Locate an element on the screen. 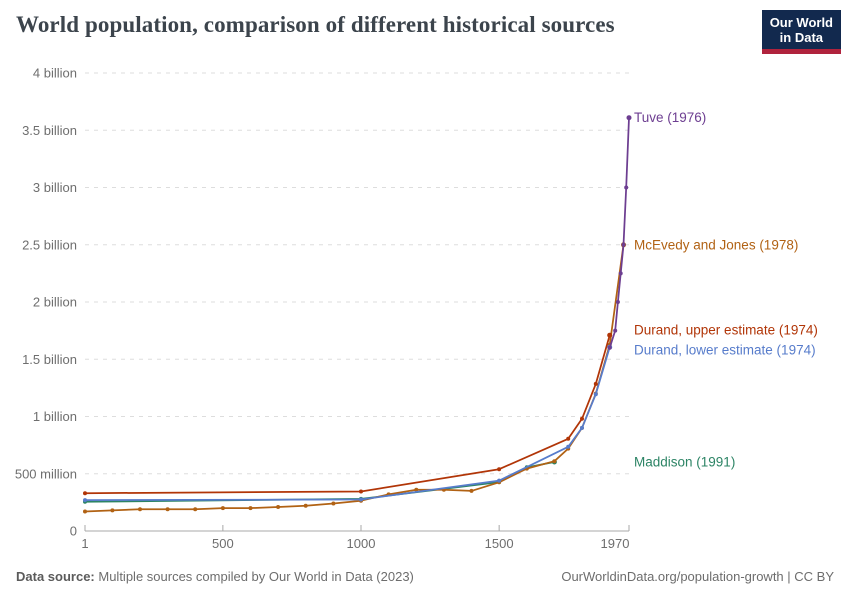 The width and height of the screenshot is (850, 600). y-tick-label: 2 billion is located at coordinates (55, 302).